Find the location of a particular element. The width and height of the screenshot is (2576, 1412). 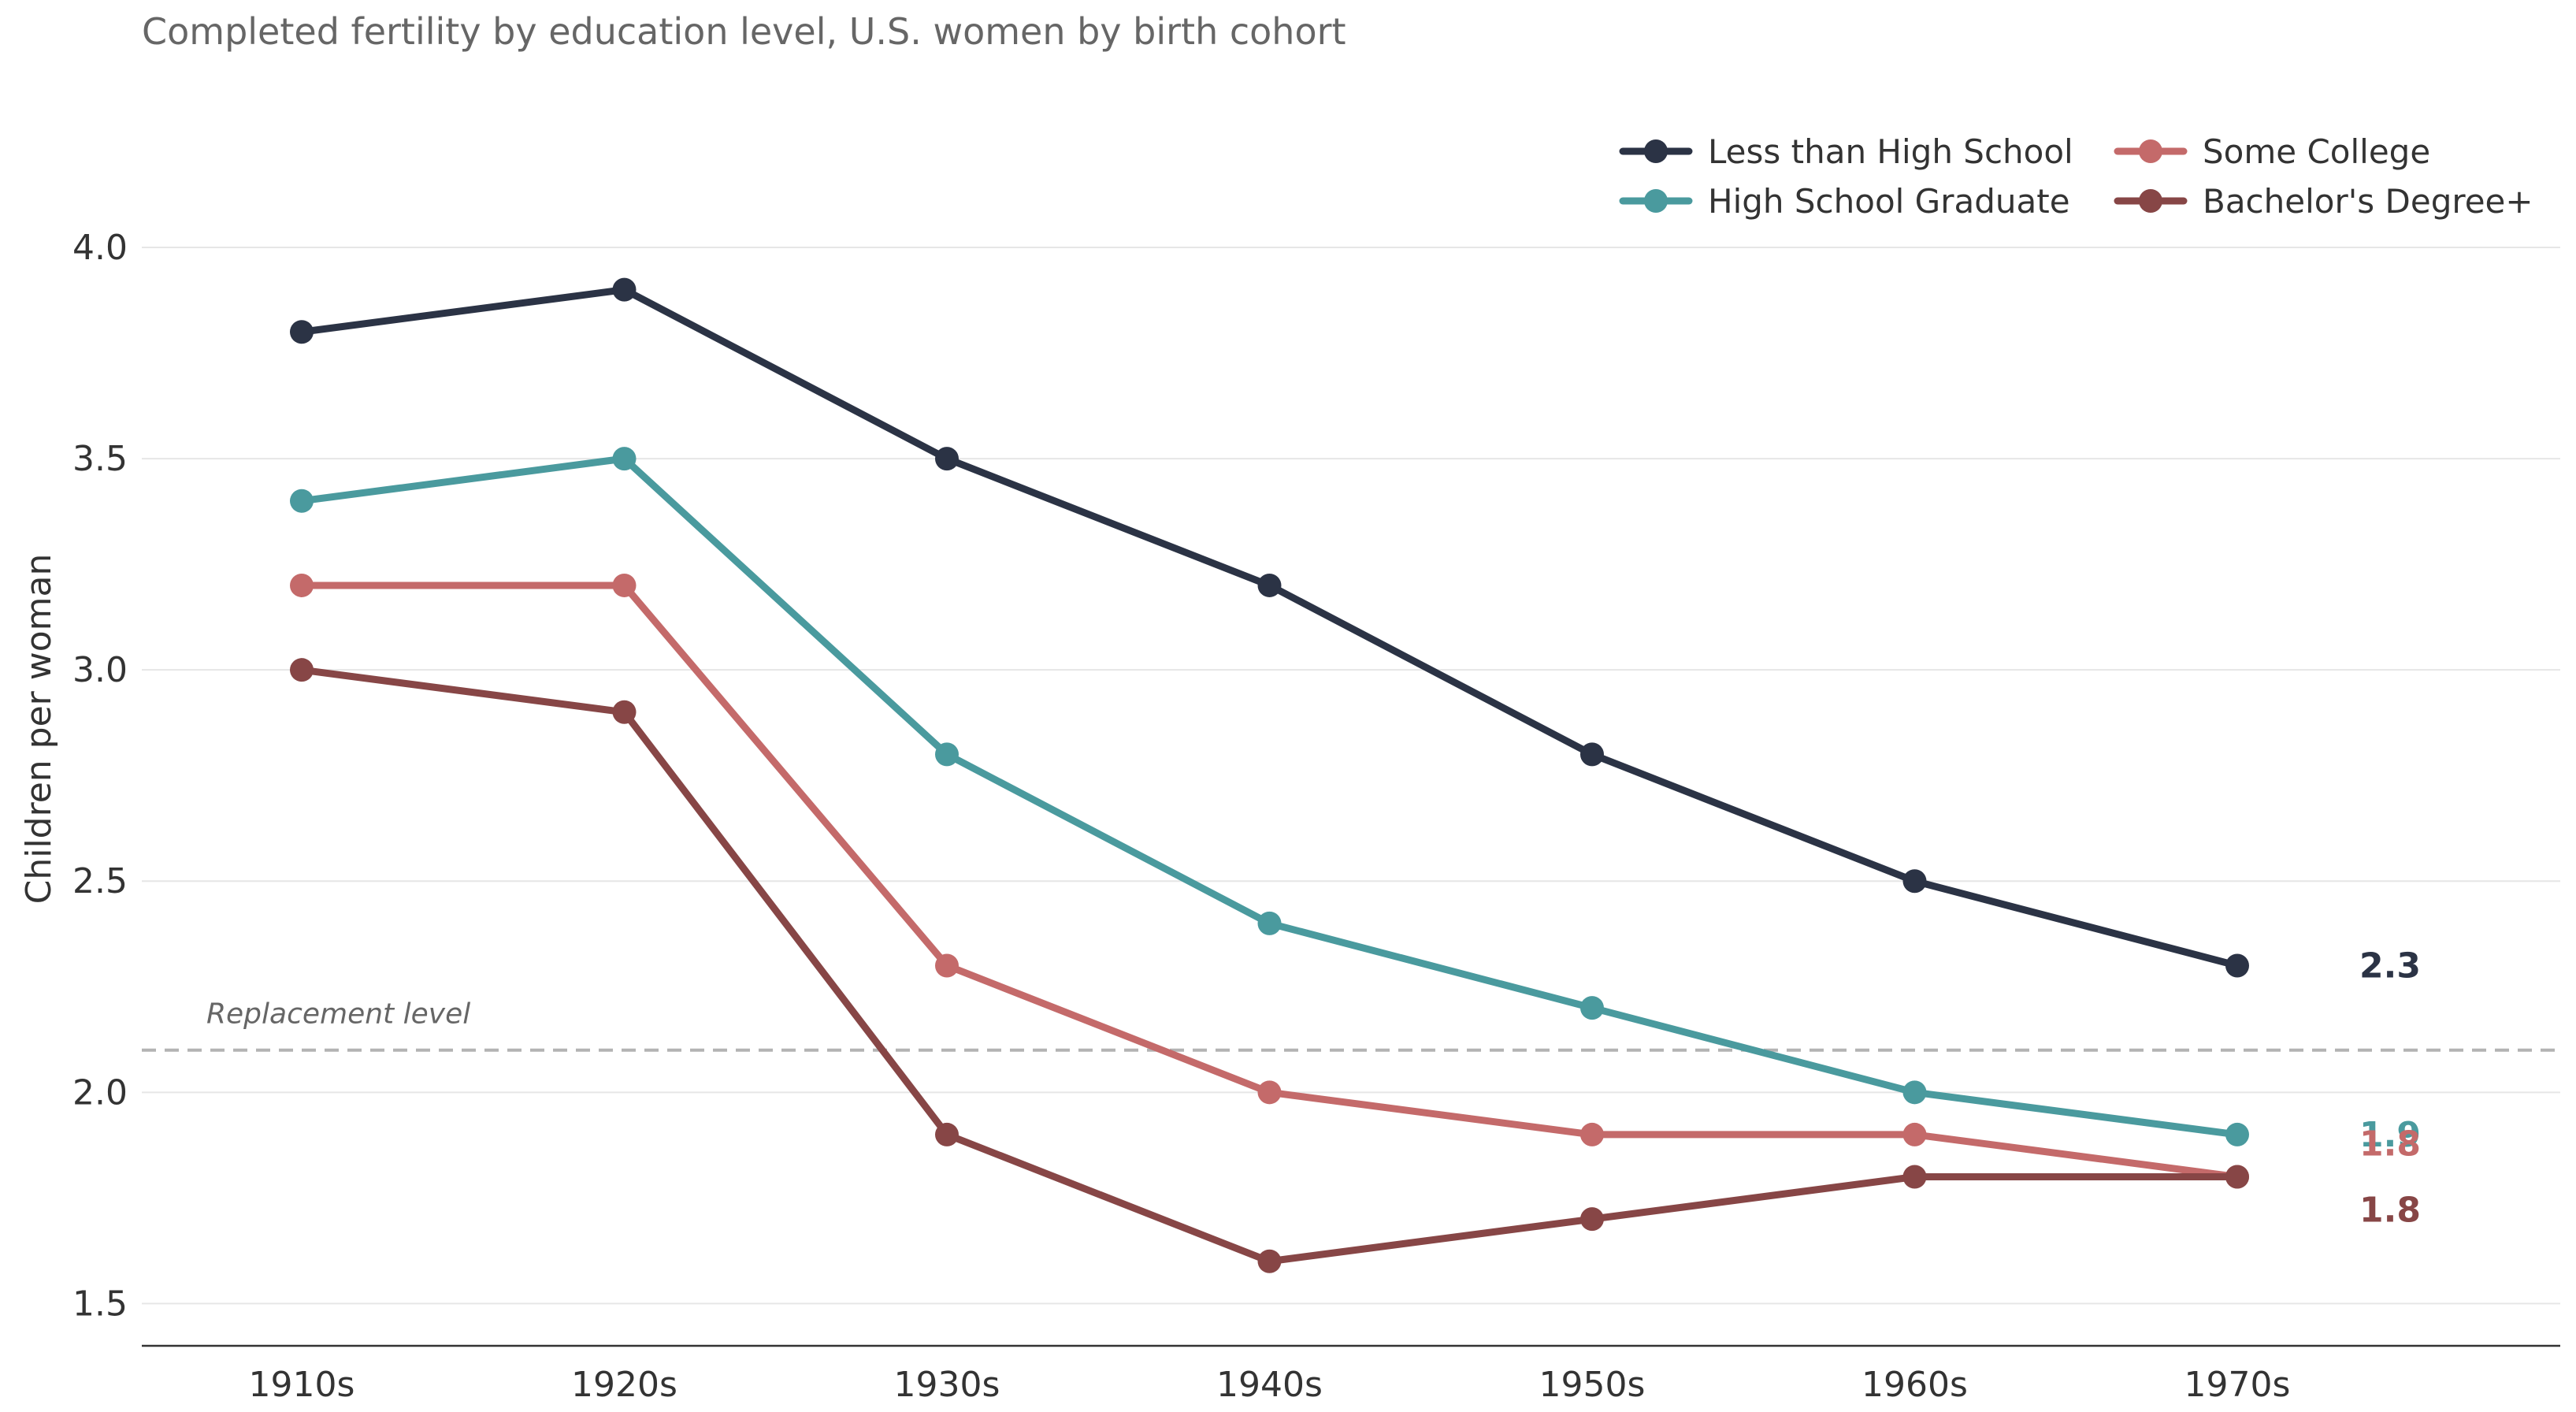

y-tick-label: 2.0 is located at coordinates (100, 1092).